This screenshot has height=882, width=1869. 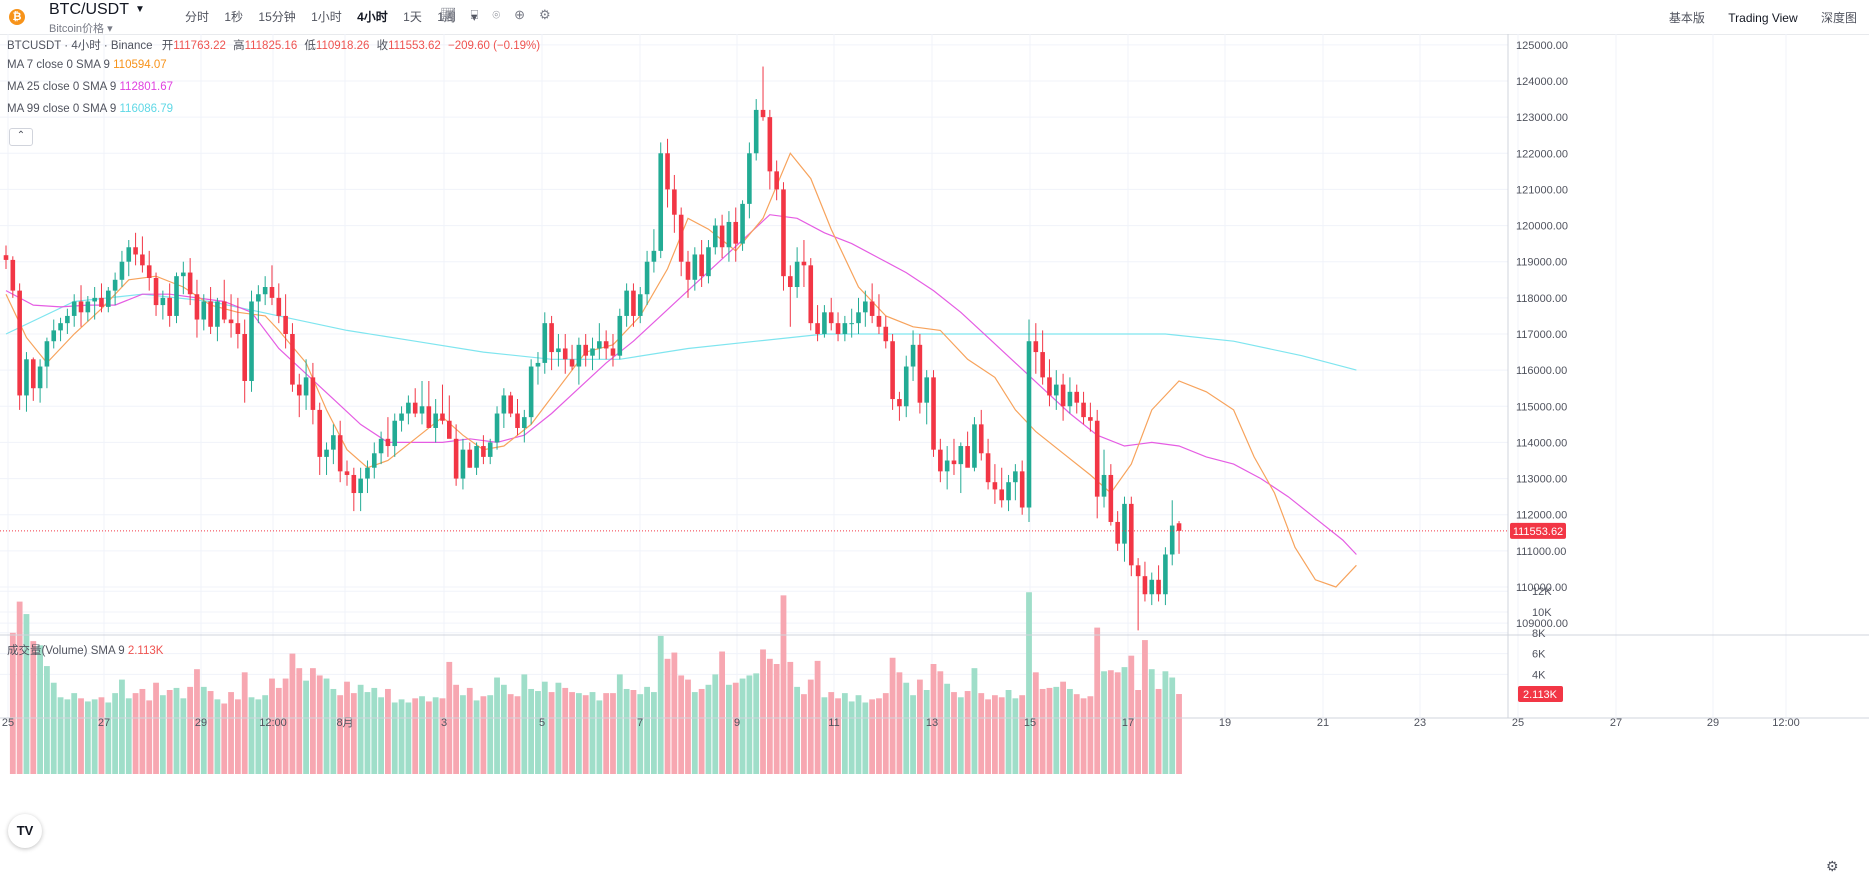 What do you see at coordinates (85, 650) in the screenshot?
I see `volume-legend: 成交量(Volume) SMA 9 2.113K` at bounding box center [85, 650].